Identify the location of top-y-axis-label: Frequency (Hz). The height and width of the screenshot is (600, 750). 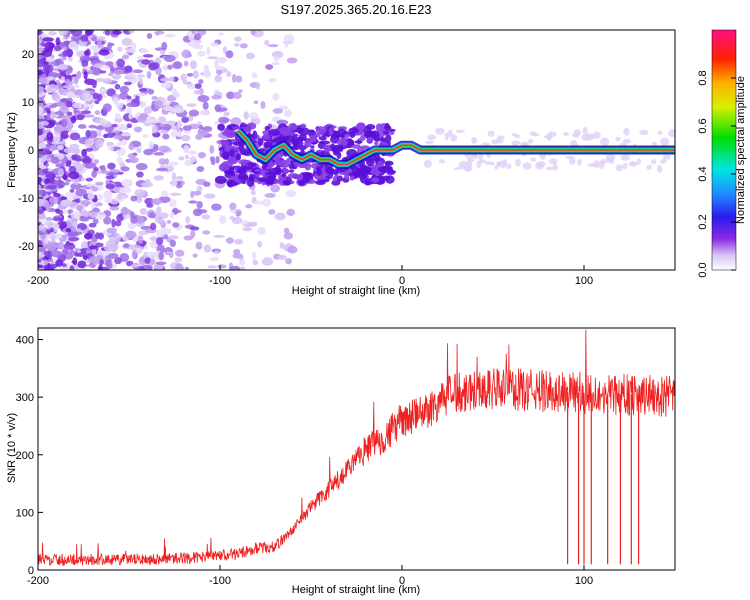
(12, 150).